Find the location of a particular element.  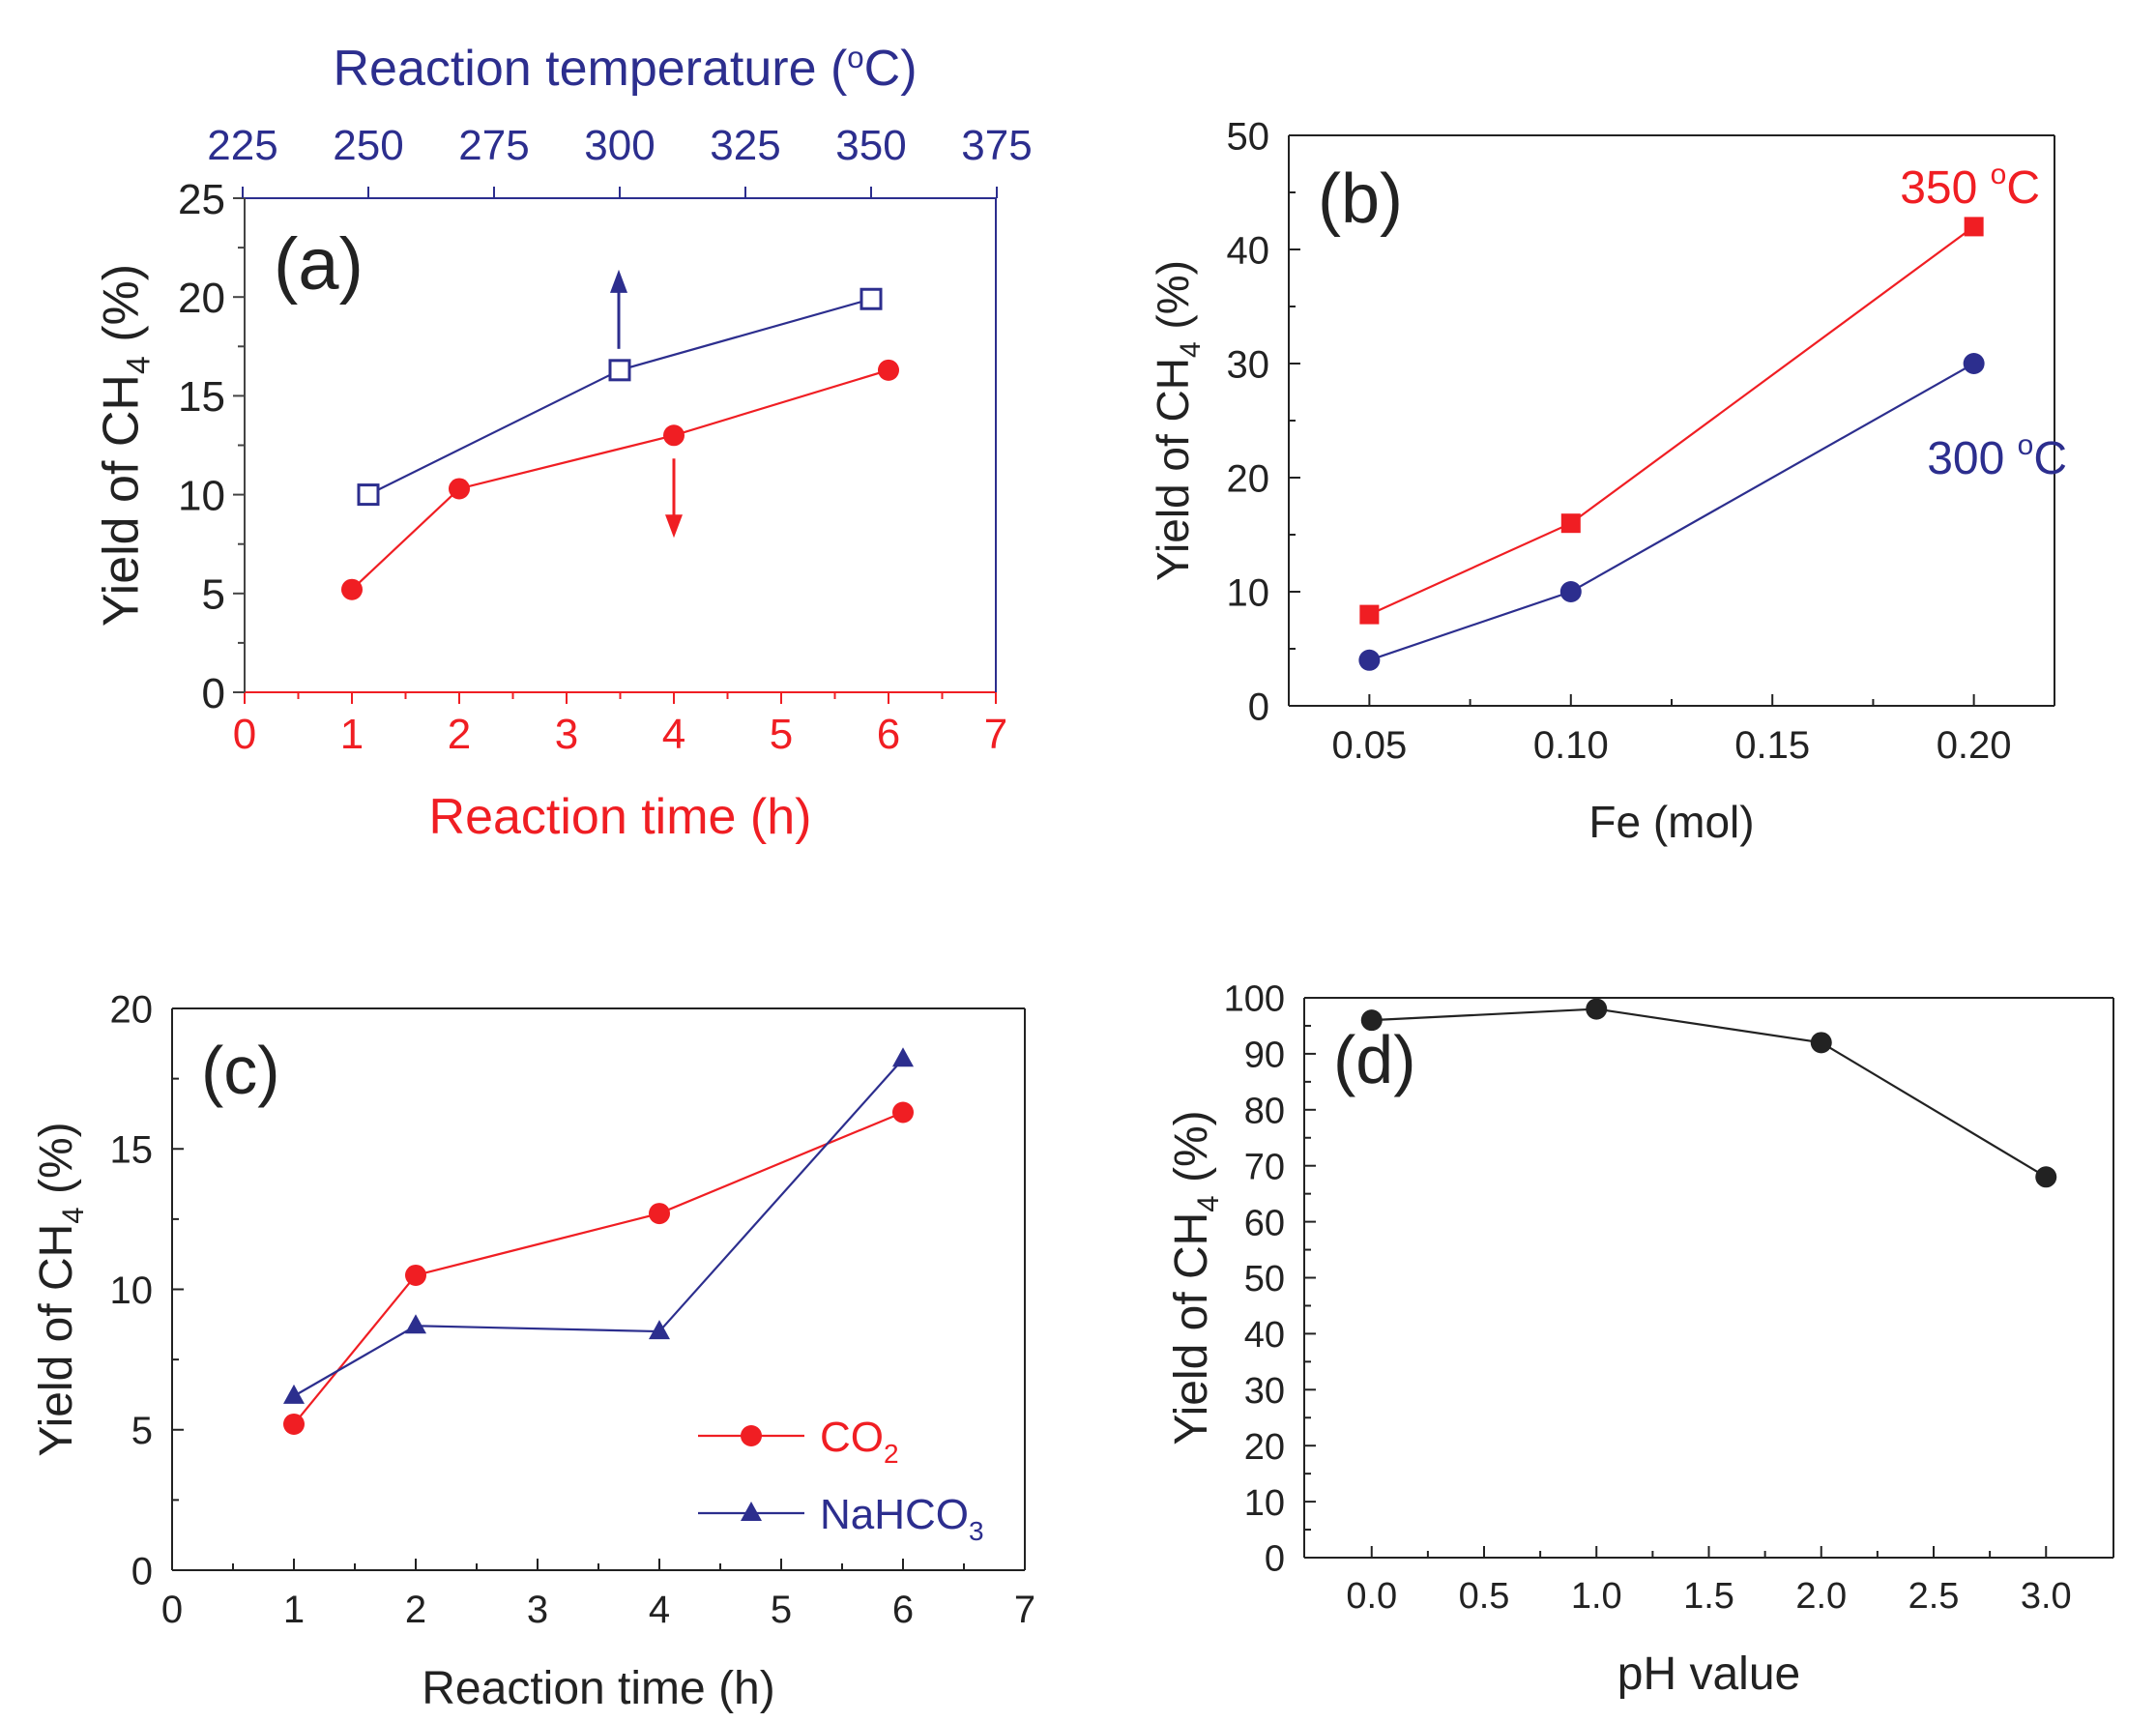

top-tick-label: 325 is located at coordinates (745, 145).